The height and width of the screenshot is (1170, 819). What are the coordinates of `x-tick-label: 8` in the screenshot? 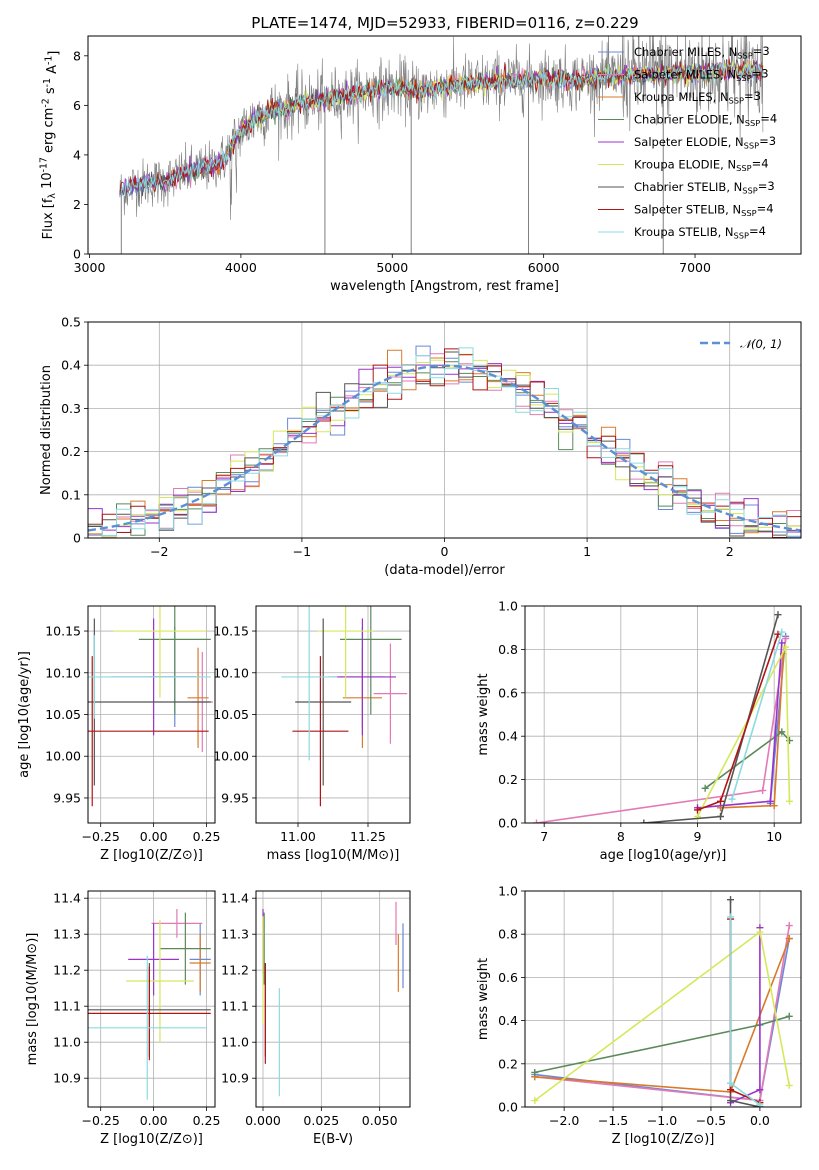 It's located at (621, 836).